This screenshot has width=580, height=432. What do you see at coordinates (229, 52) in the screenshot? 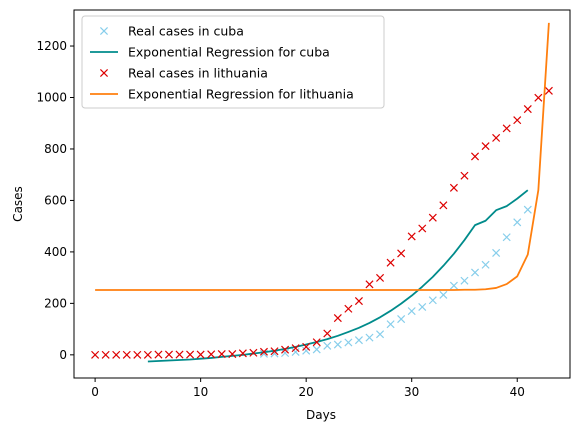
I see `legend-entry-label: Exponential Regression for cuba` at bounding box center [229, 52].